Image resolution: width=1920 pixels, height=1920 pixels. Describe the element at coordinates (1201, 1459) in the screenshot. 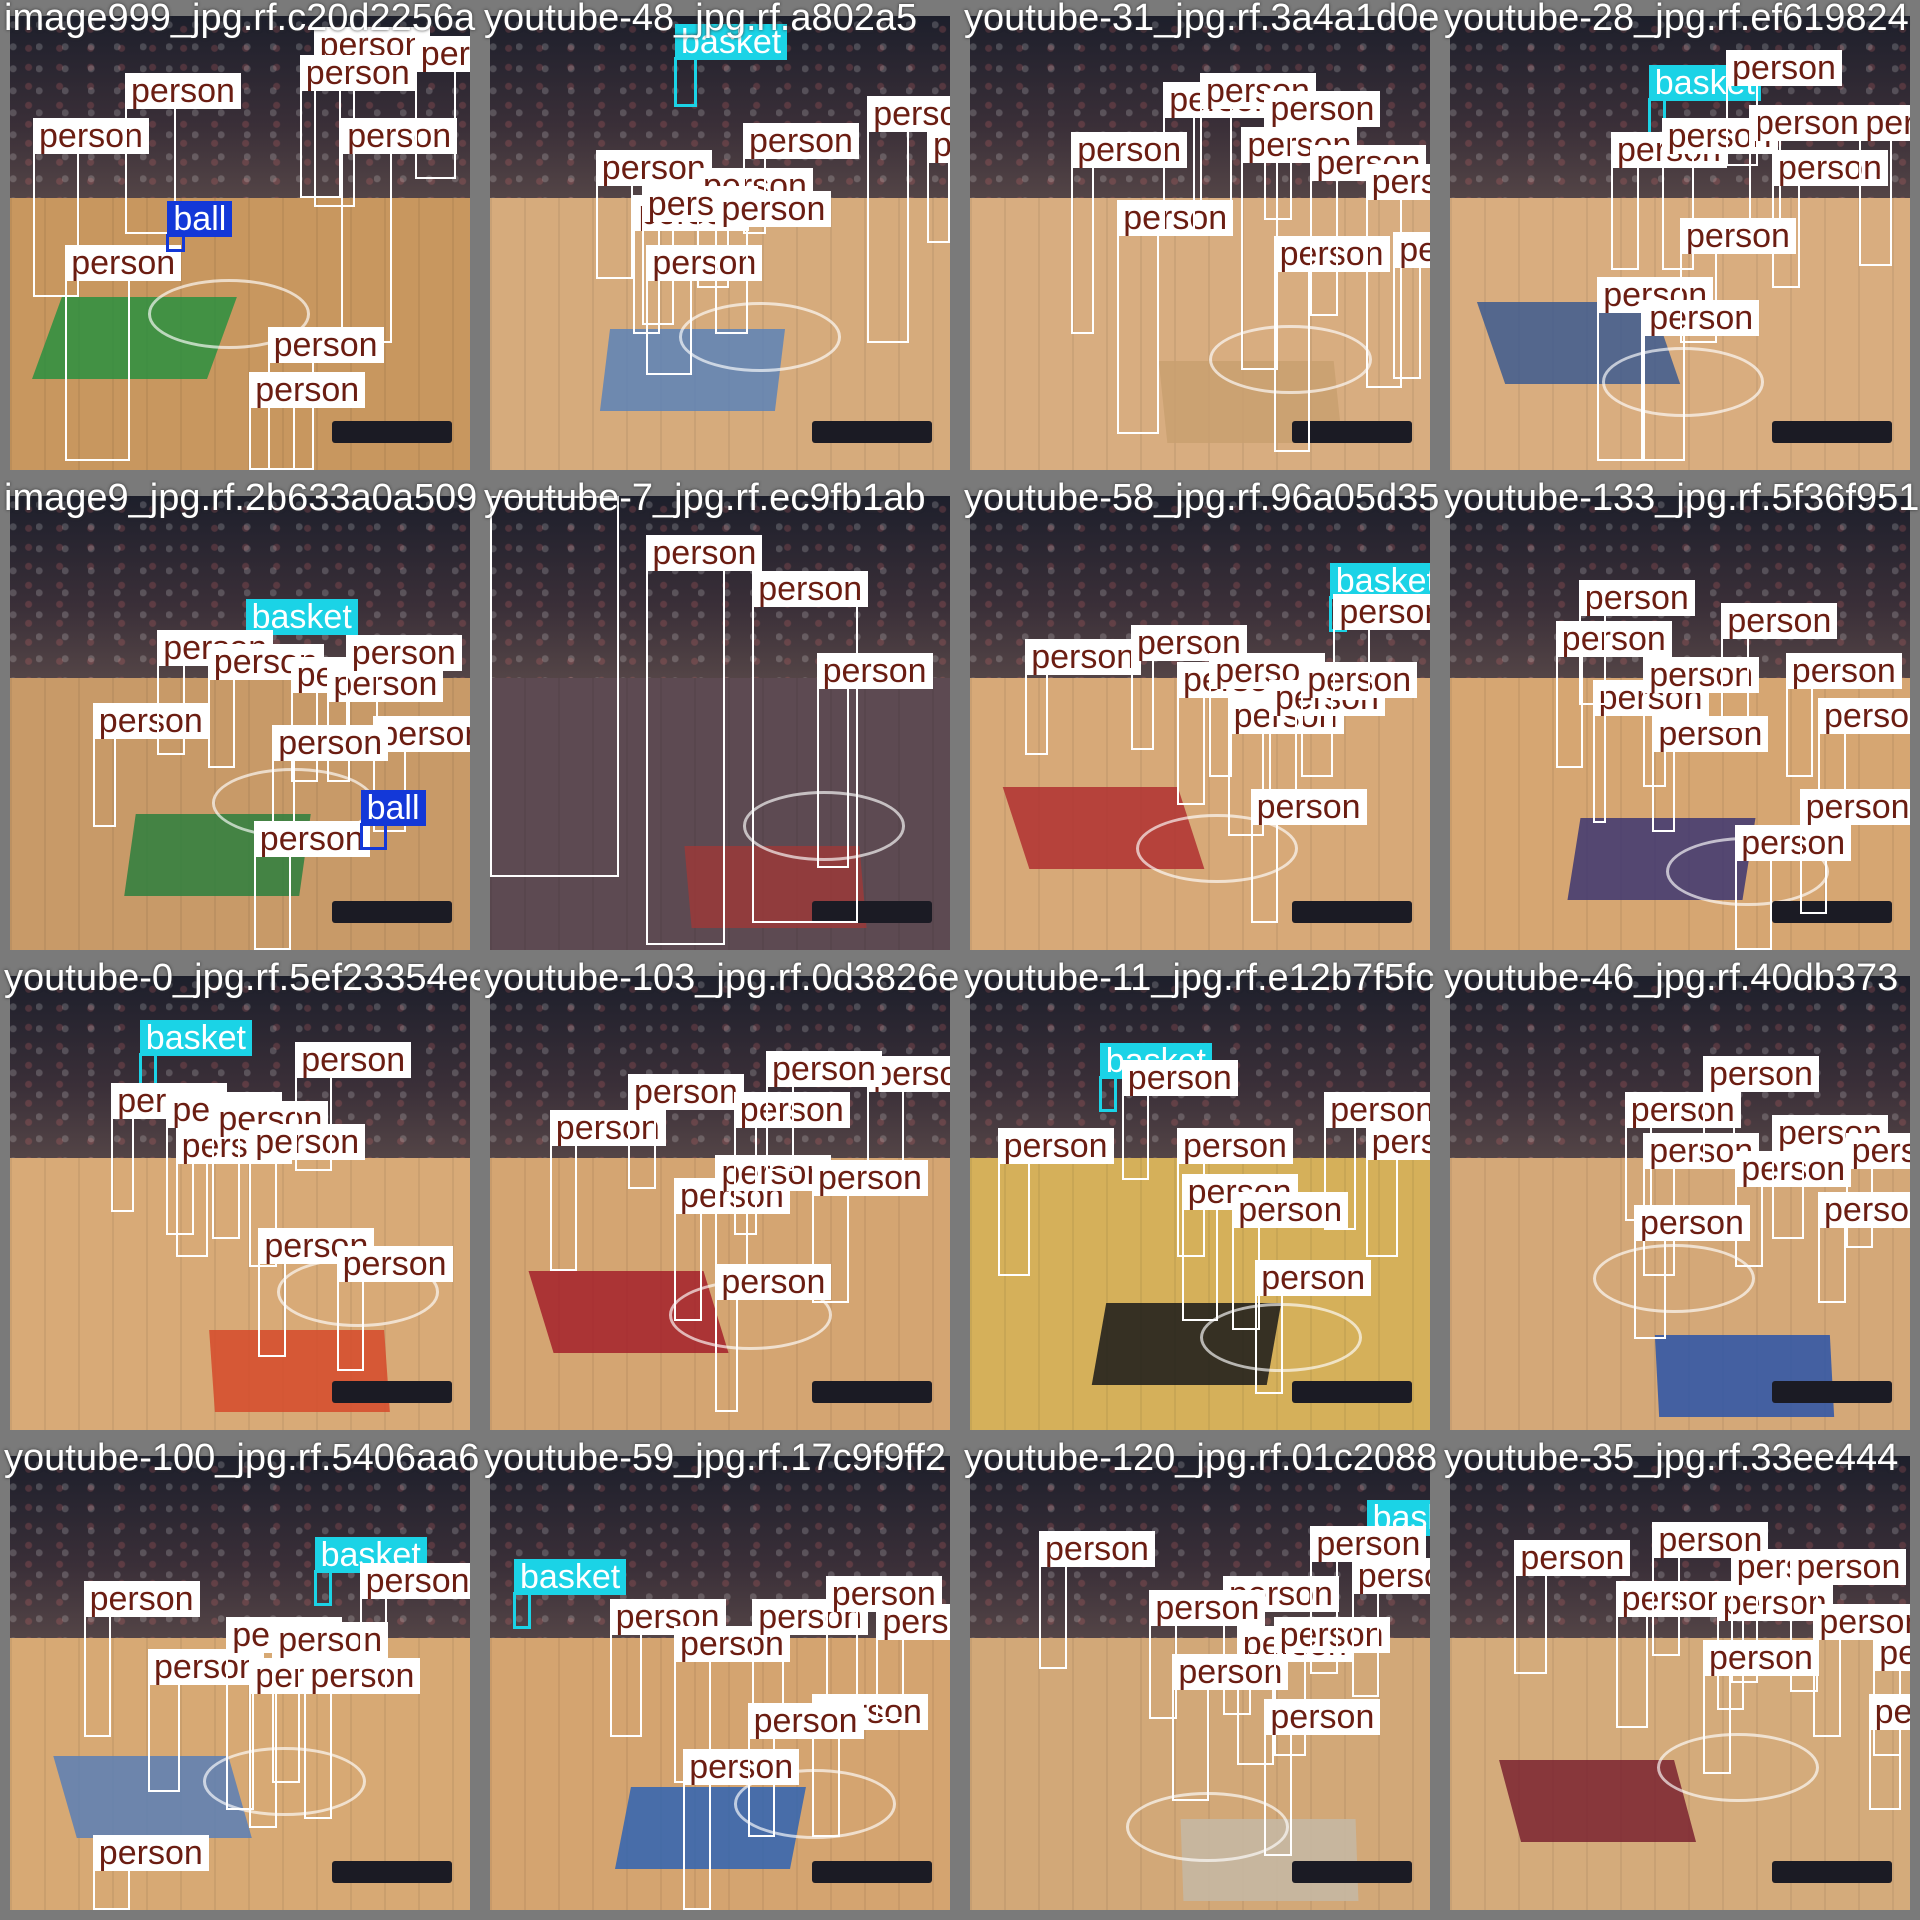

I see `image-filename: youtube-120_jpg.rf.01c2088` at that location.